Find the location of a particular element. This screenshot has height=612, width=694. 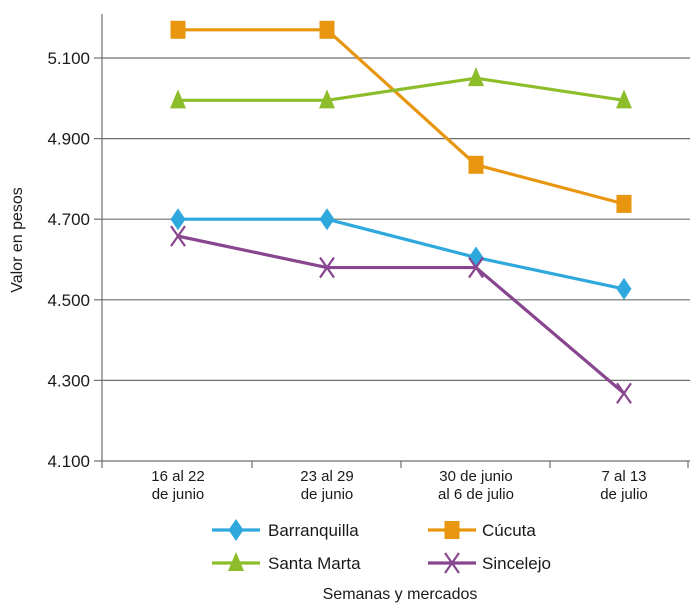

y-tick-label: 4.900 is located at coordinates (68, 139).